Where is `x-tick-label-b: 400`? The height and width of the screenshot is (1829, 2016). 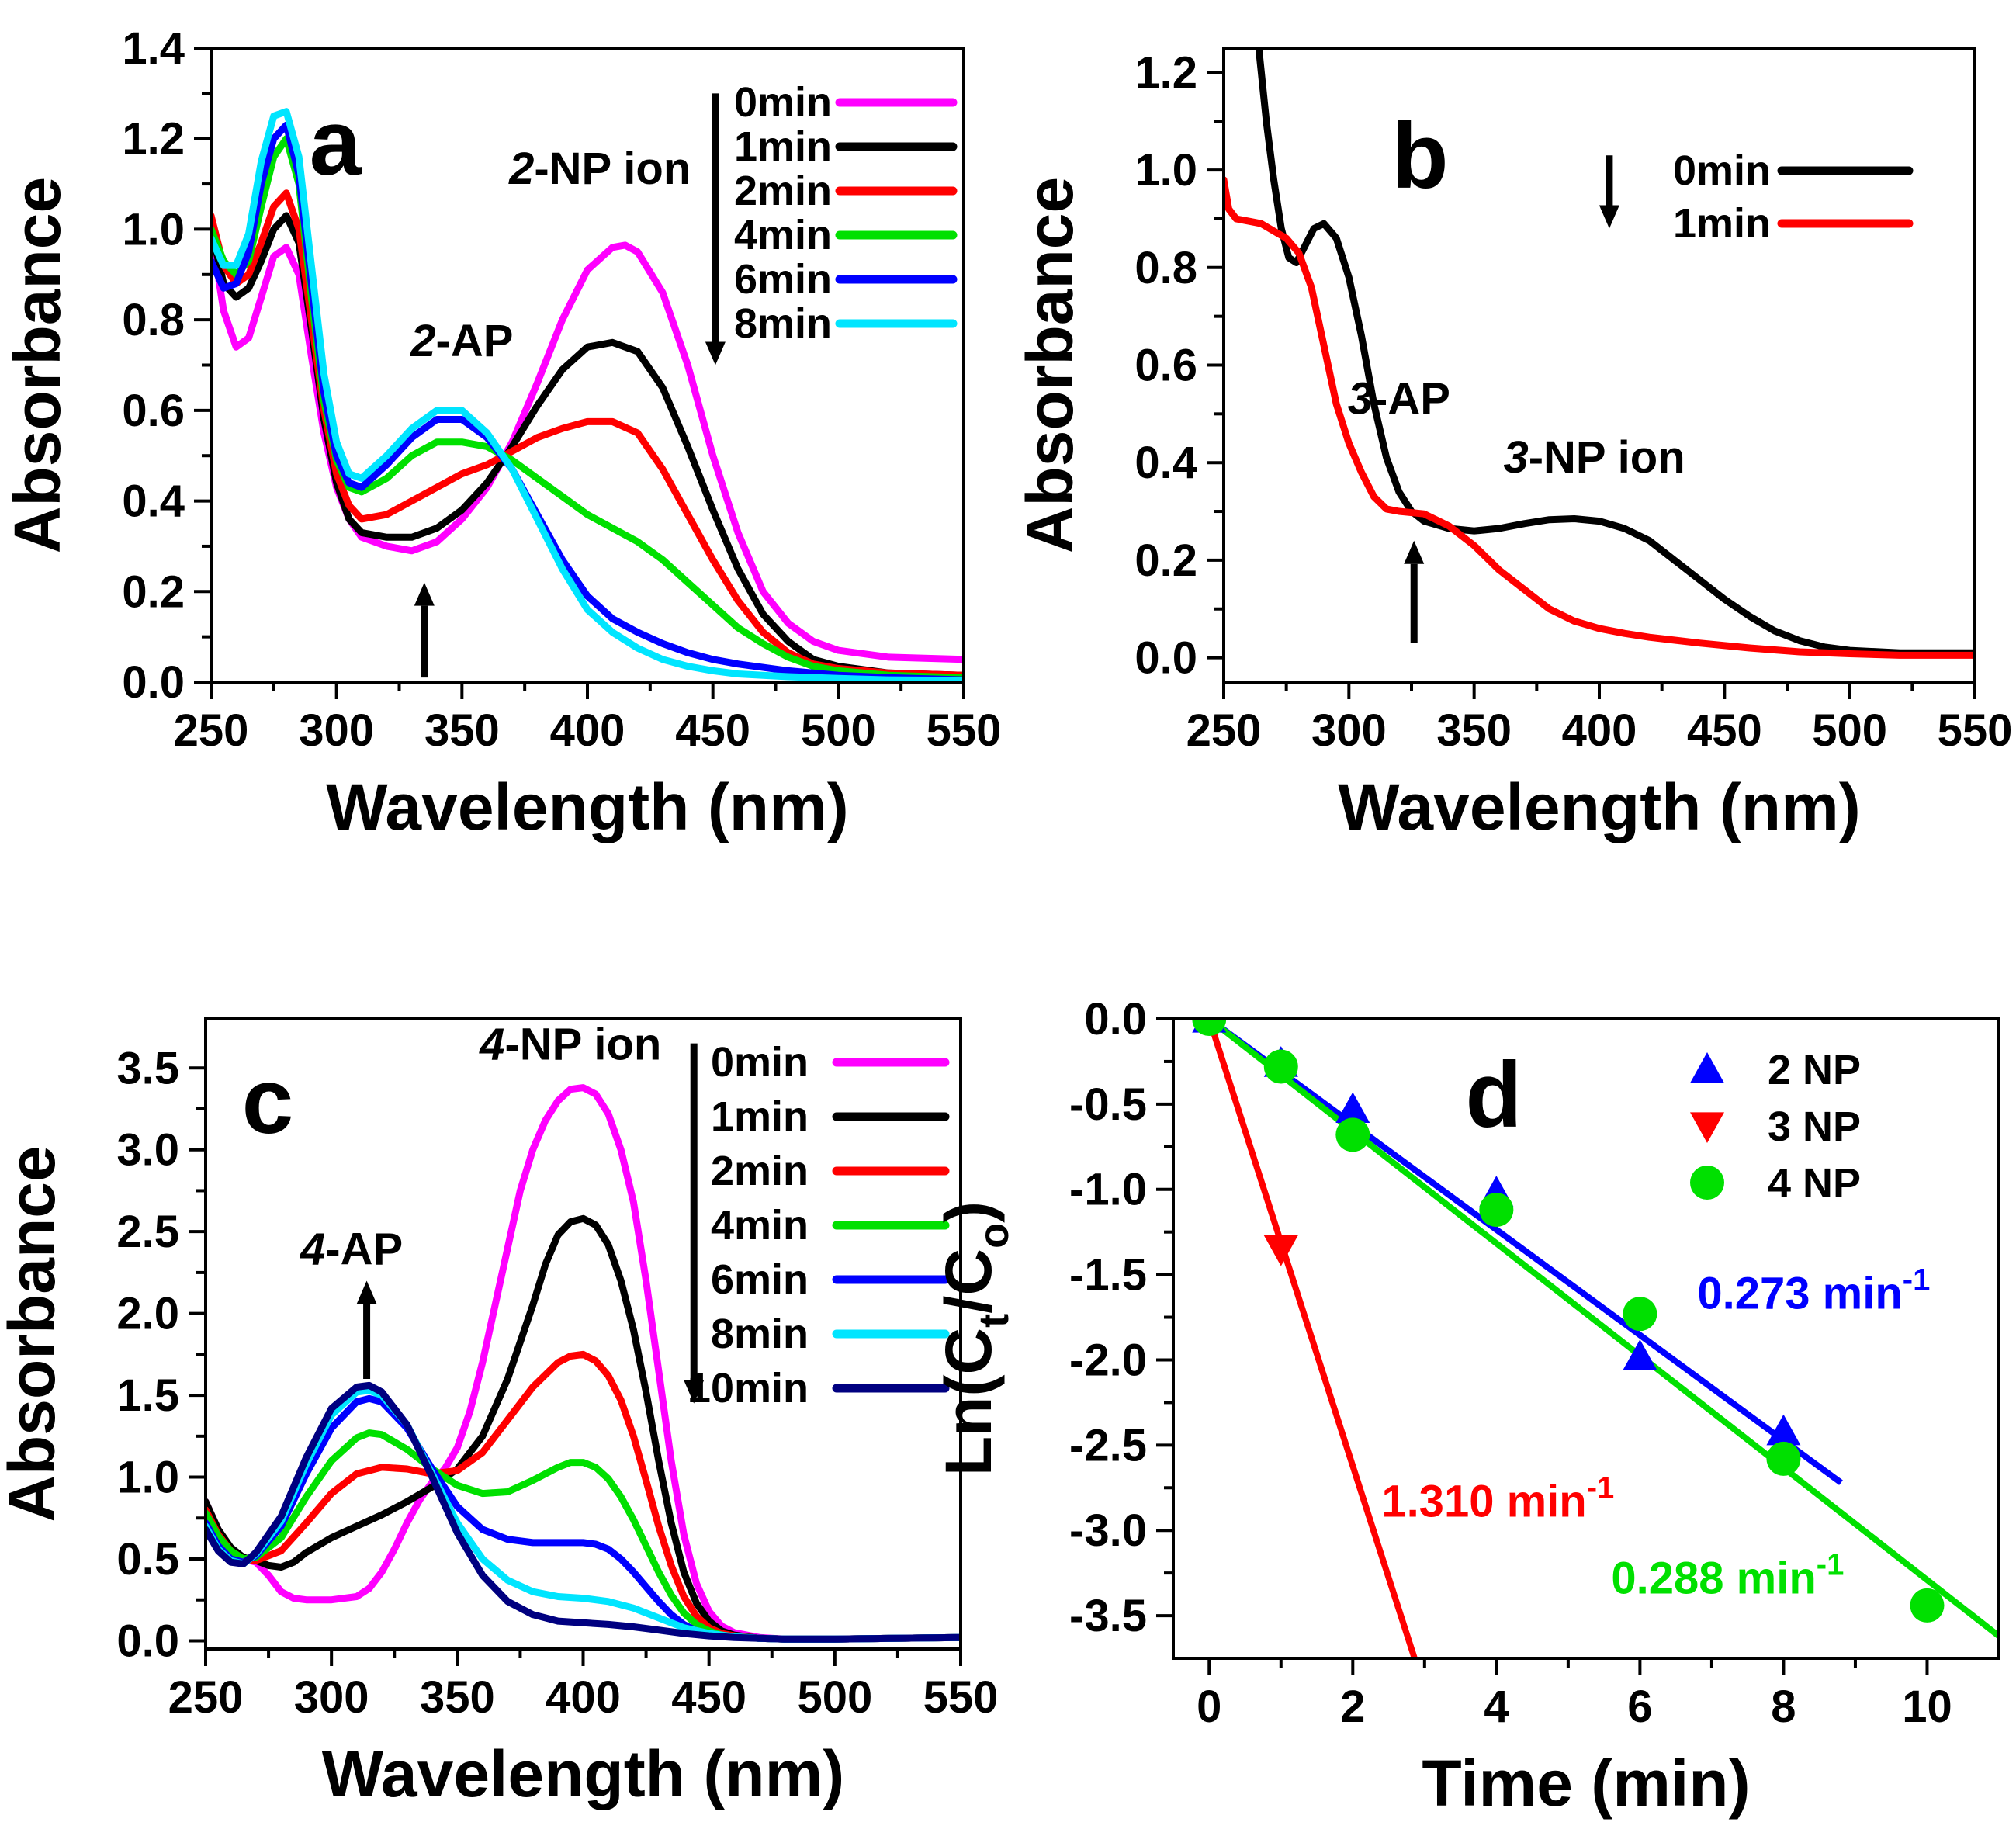
x-tick-label-b: 400 is located at coordinates (1600, 731).